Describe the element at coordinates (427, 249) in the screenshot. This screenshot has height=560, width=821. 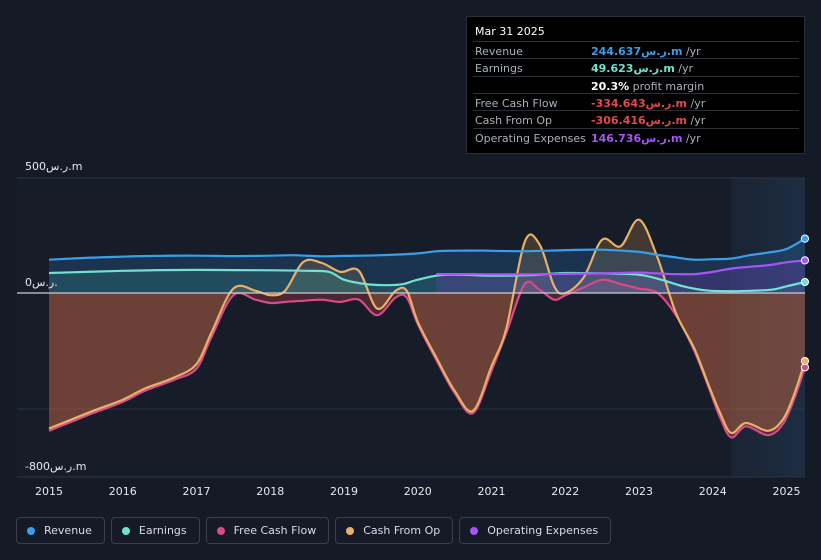
I see `revenue-line` at that location.